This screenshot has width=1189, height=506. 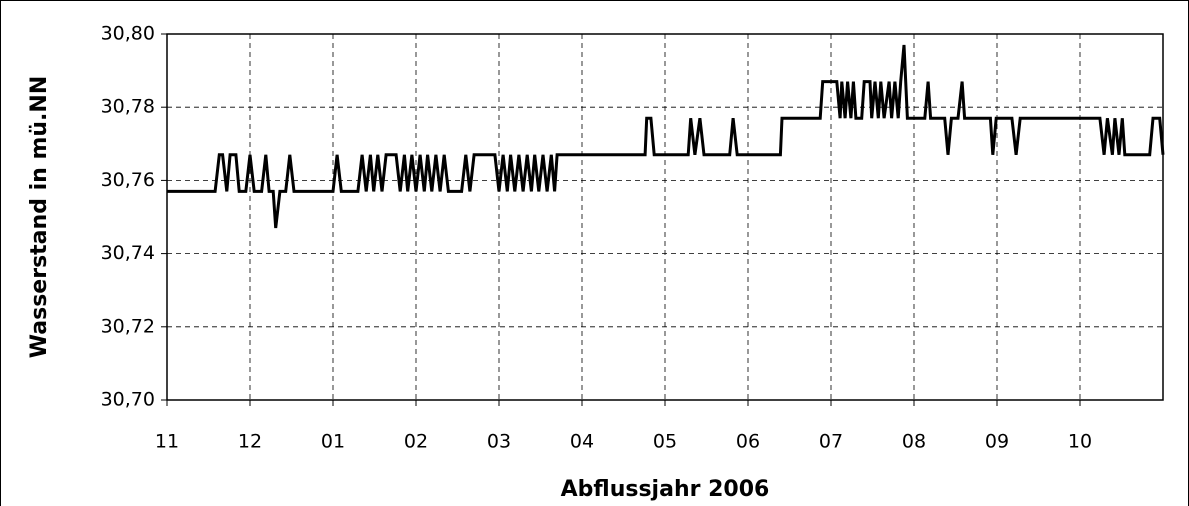 What do you see at coordinates (128, 180) in the screenshot?
I see `y-tick-label: 30,76` at bounding box center [128, 180].